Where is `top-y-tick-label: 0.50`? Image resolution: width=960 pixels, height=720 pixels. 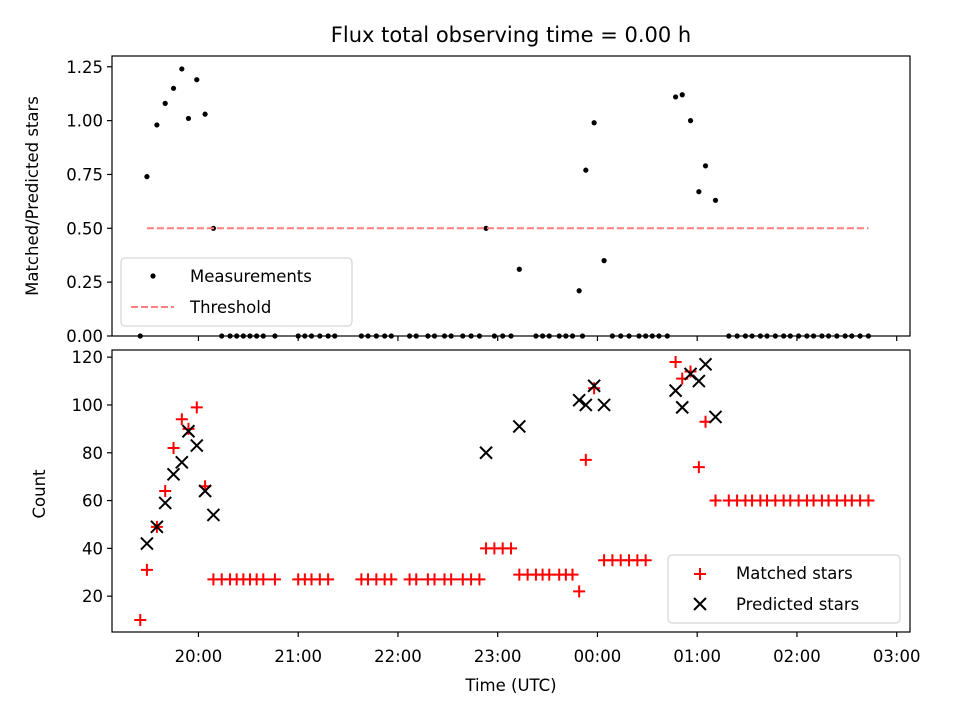 top-y-tick-label: 0.50 is located at coordinates (84, 228).